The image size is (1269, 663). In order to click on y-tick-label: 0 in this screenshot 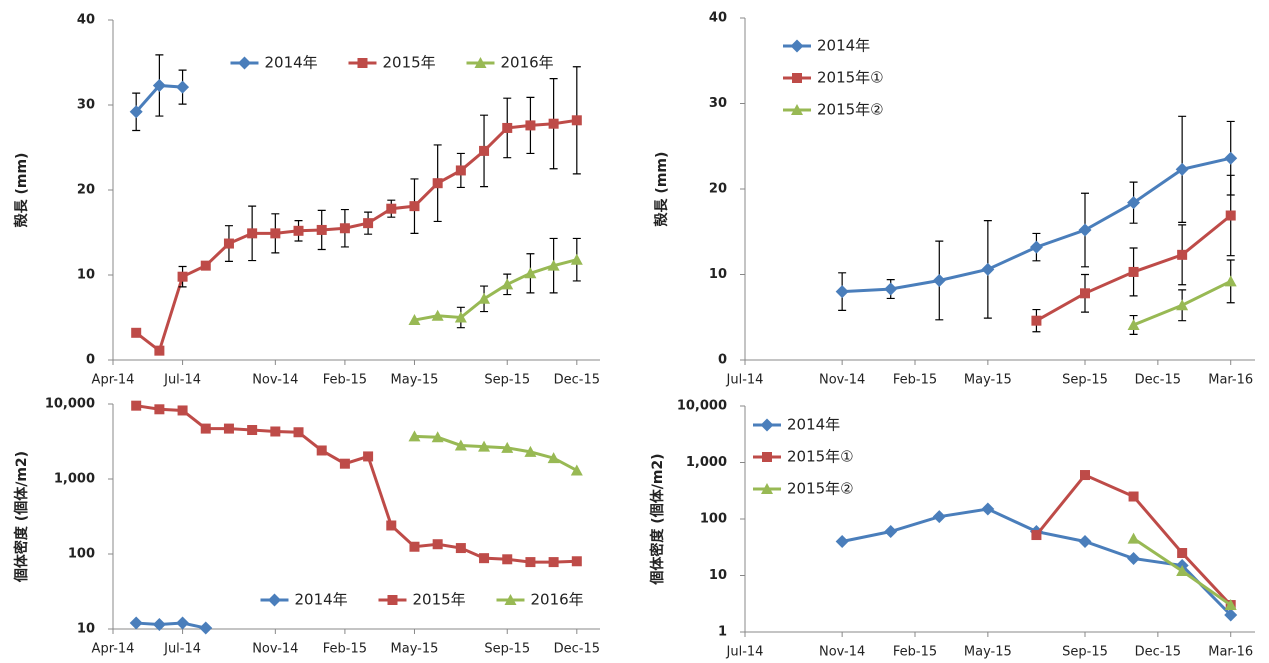, I will do `click(90, 360)`.